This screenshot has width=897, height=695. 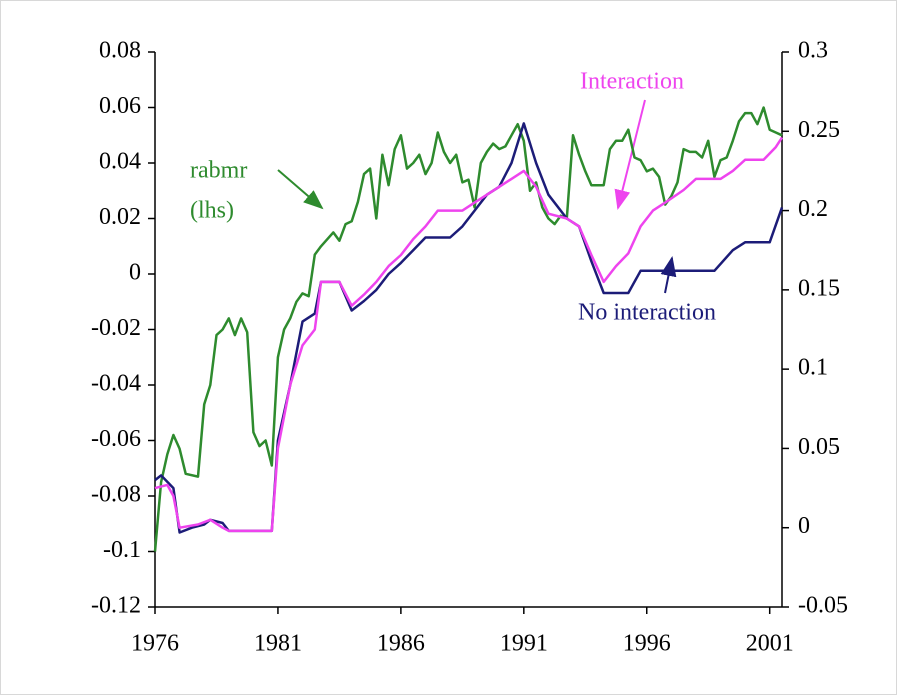 I want to click on annotation: No interaction, so click(x=647, y=313).